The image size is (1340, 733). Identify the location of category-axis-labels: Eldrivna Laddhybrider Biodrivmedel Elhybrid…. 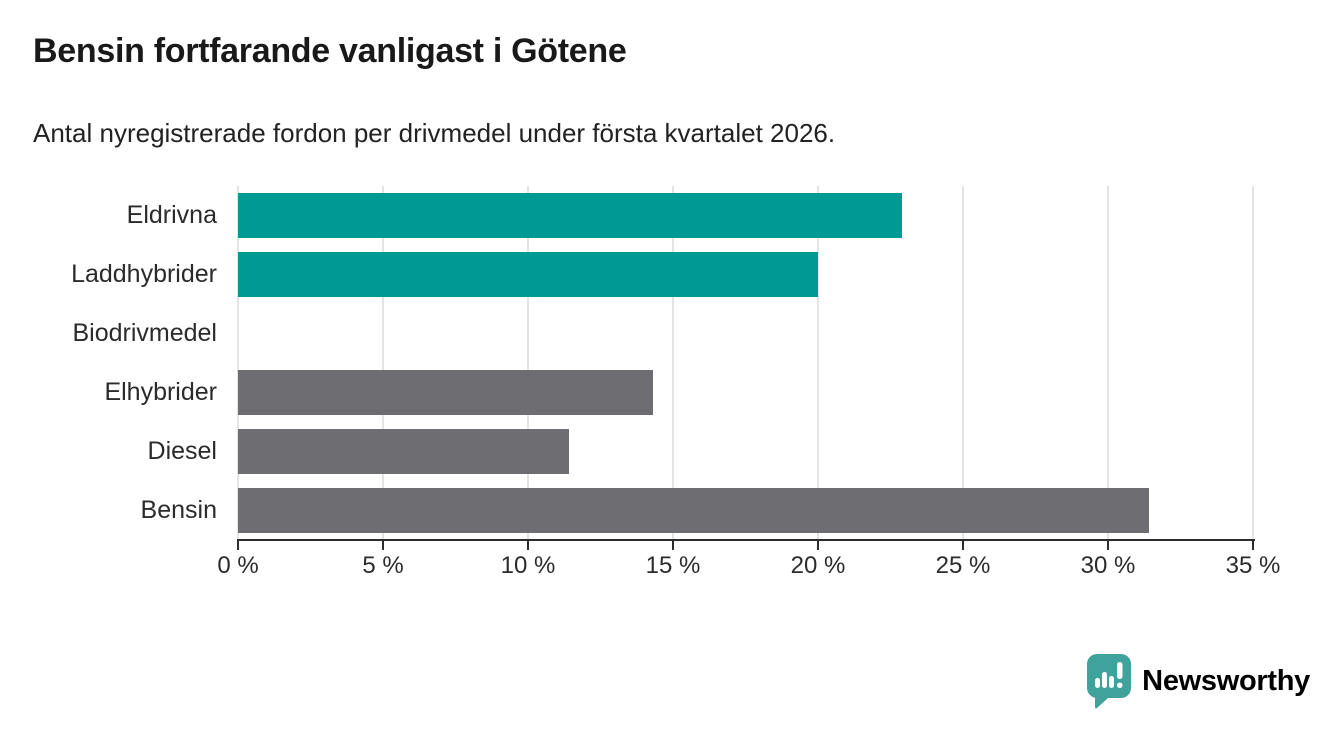
(108, 363).